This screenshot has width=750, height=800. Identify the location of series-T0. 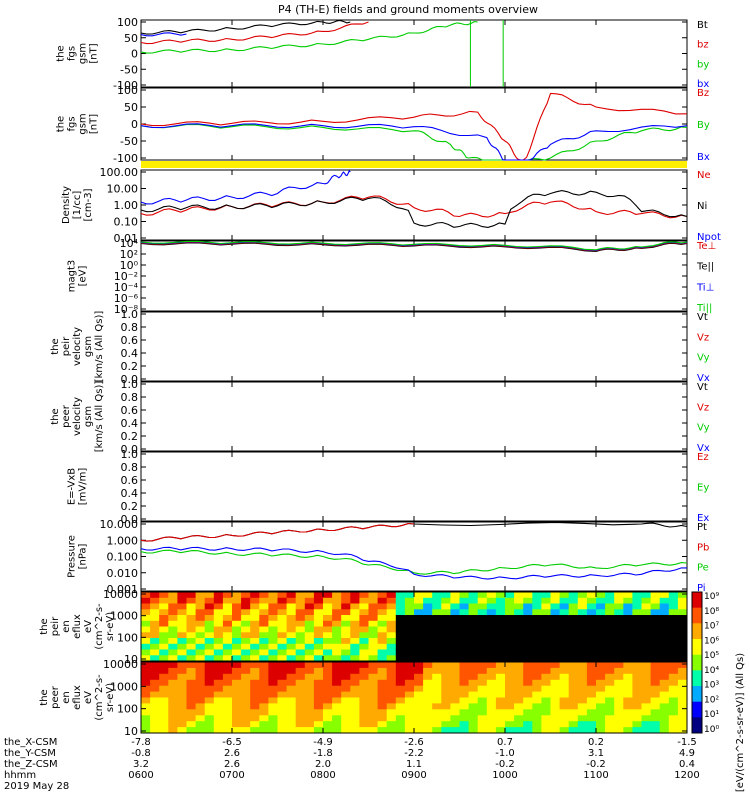
(414, 247).